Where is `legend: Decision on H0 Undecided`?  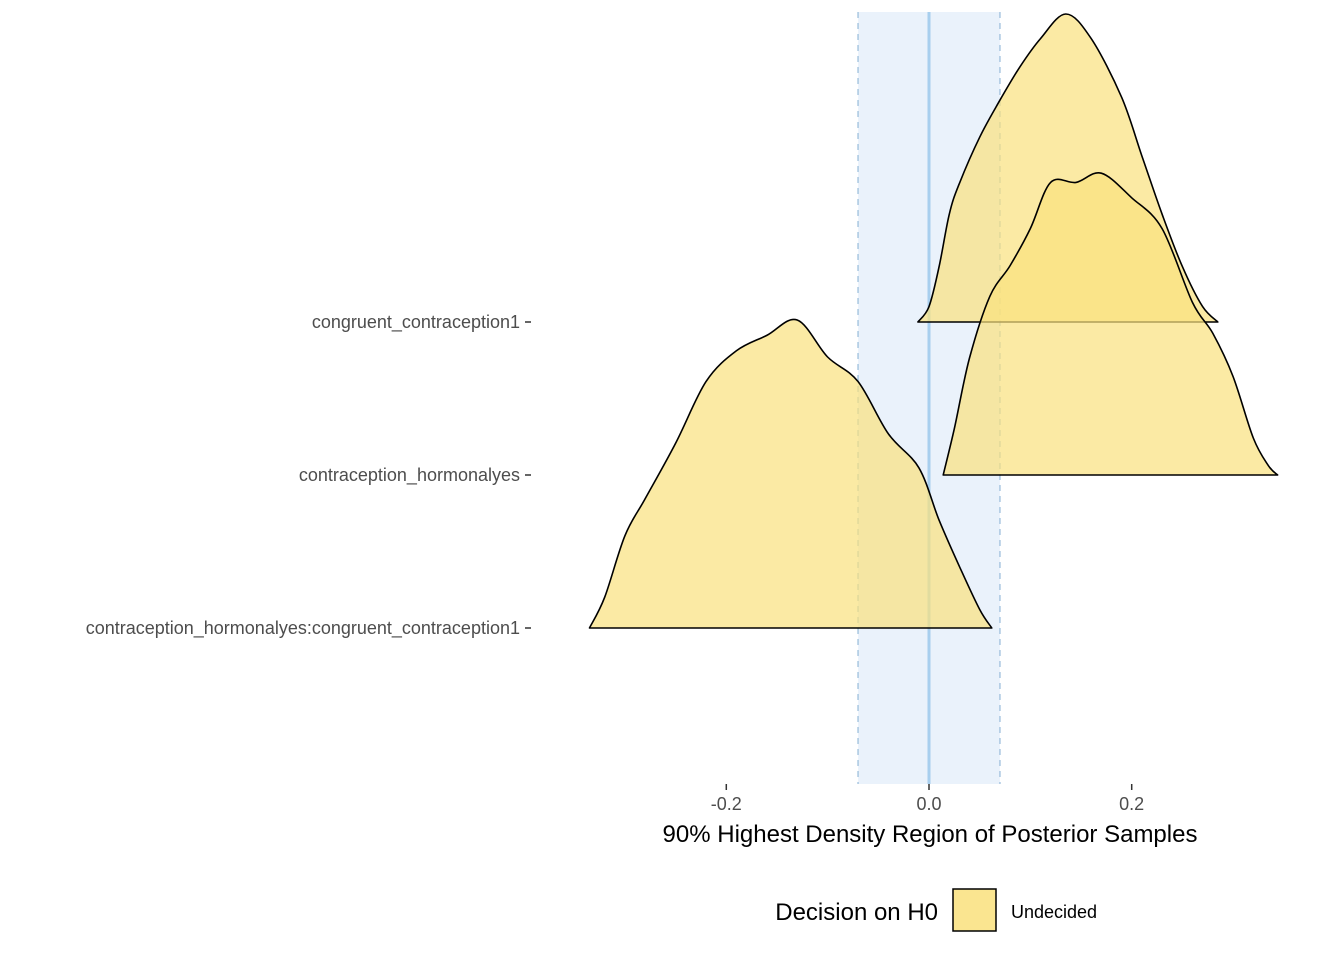 legend: Decision on H0 Undecided is located at coordinates (936, 910).